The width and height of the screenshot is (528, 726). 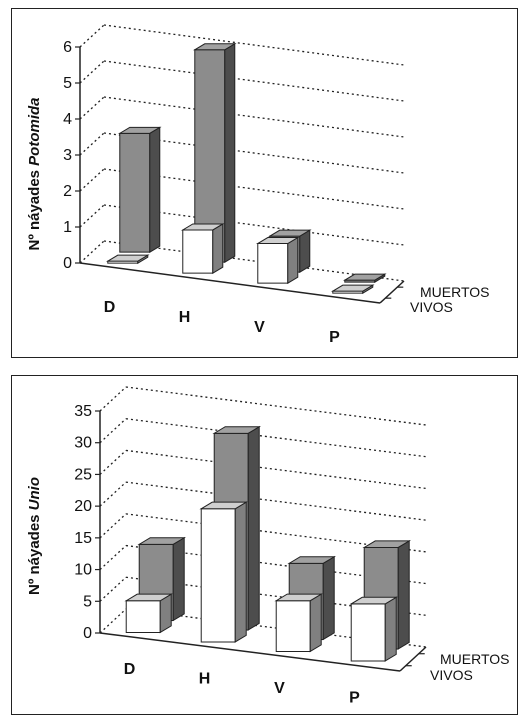 I want to click on y-axis-label: Nº náyades Potomida, so click(x=34, y=173).